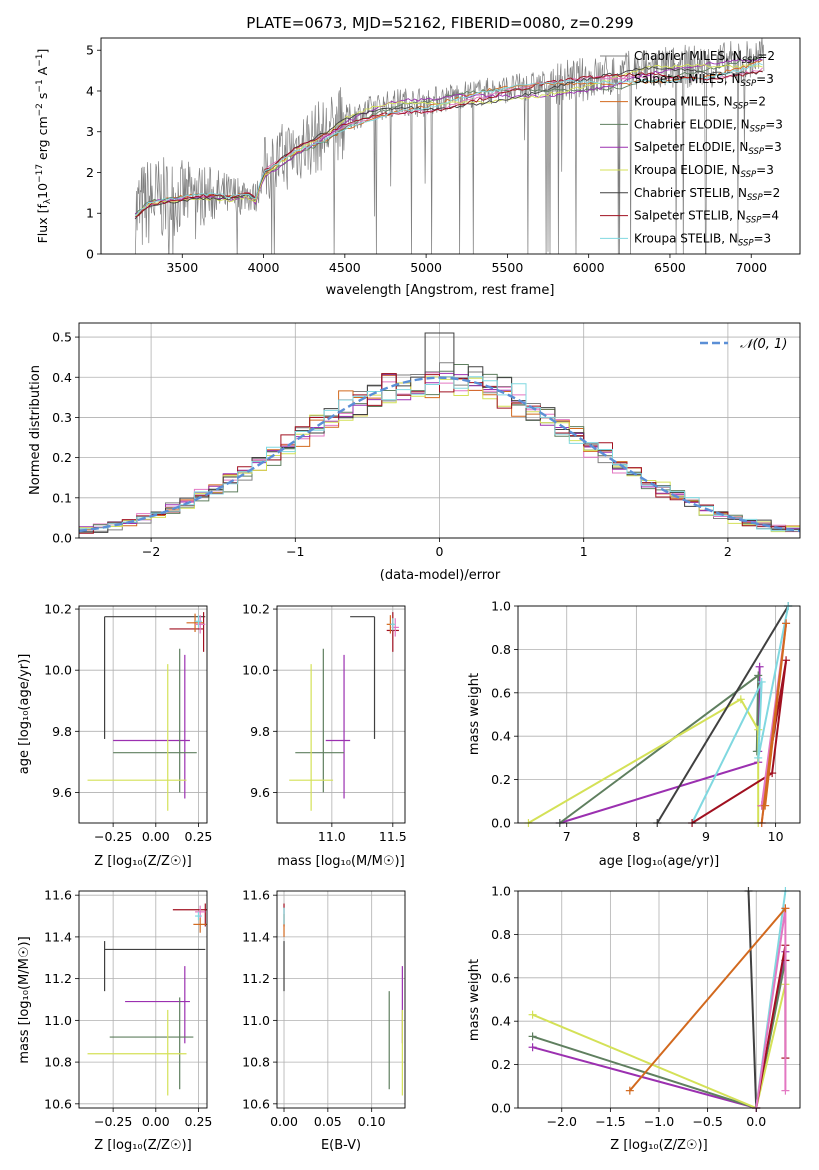 The image size is (819, 1170). What do you see at coordinates (42, 51) in the screenshot?
I see `y-axis-label-part: ]` at bounding box center [42, 51].